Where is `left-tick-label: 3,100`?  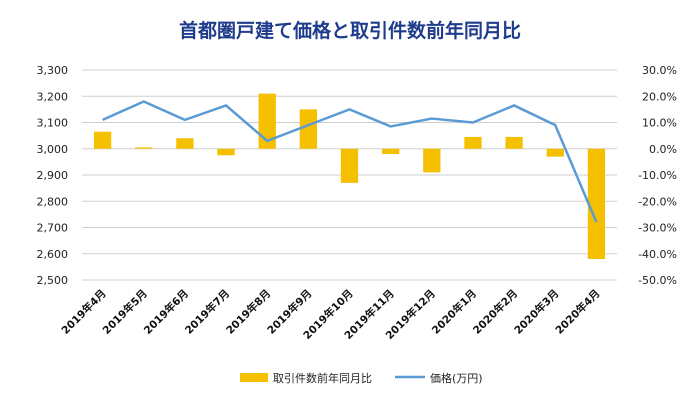 left-tick-label: 3,100 is located at coordinates (53, 123).